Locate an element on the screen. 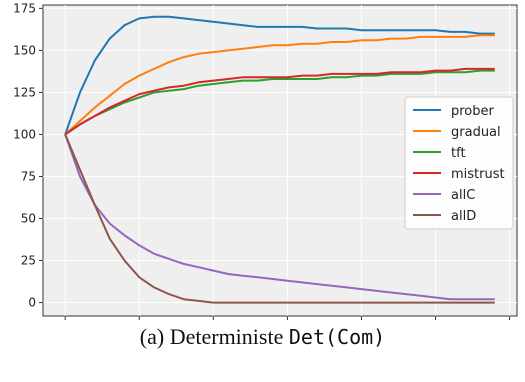 The width and height of the screenshot is (525, 382). series-line-mistrust is located at coordinates (279, 101).